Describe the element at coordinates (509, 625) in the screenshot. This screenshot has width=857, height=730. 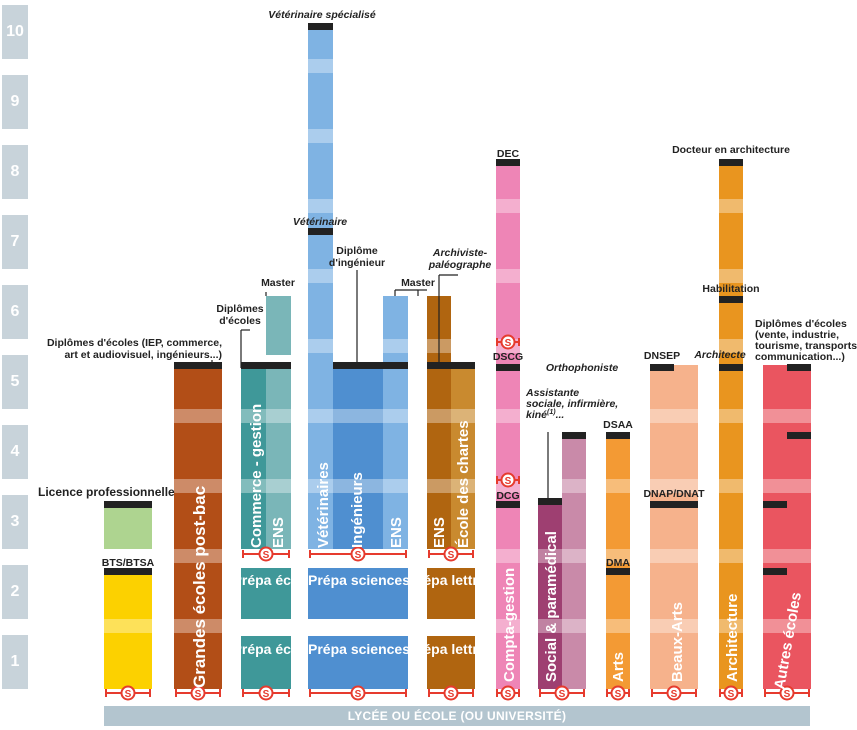
I see `compta-gestion-label: Compta-gestion` at that location.